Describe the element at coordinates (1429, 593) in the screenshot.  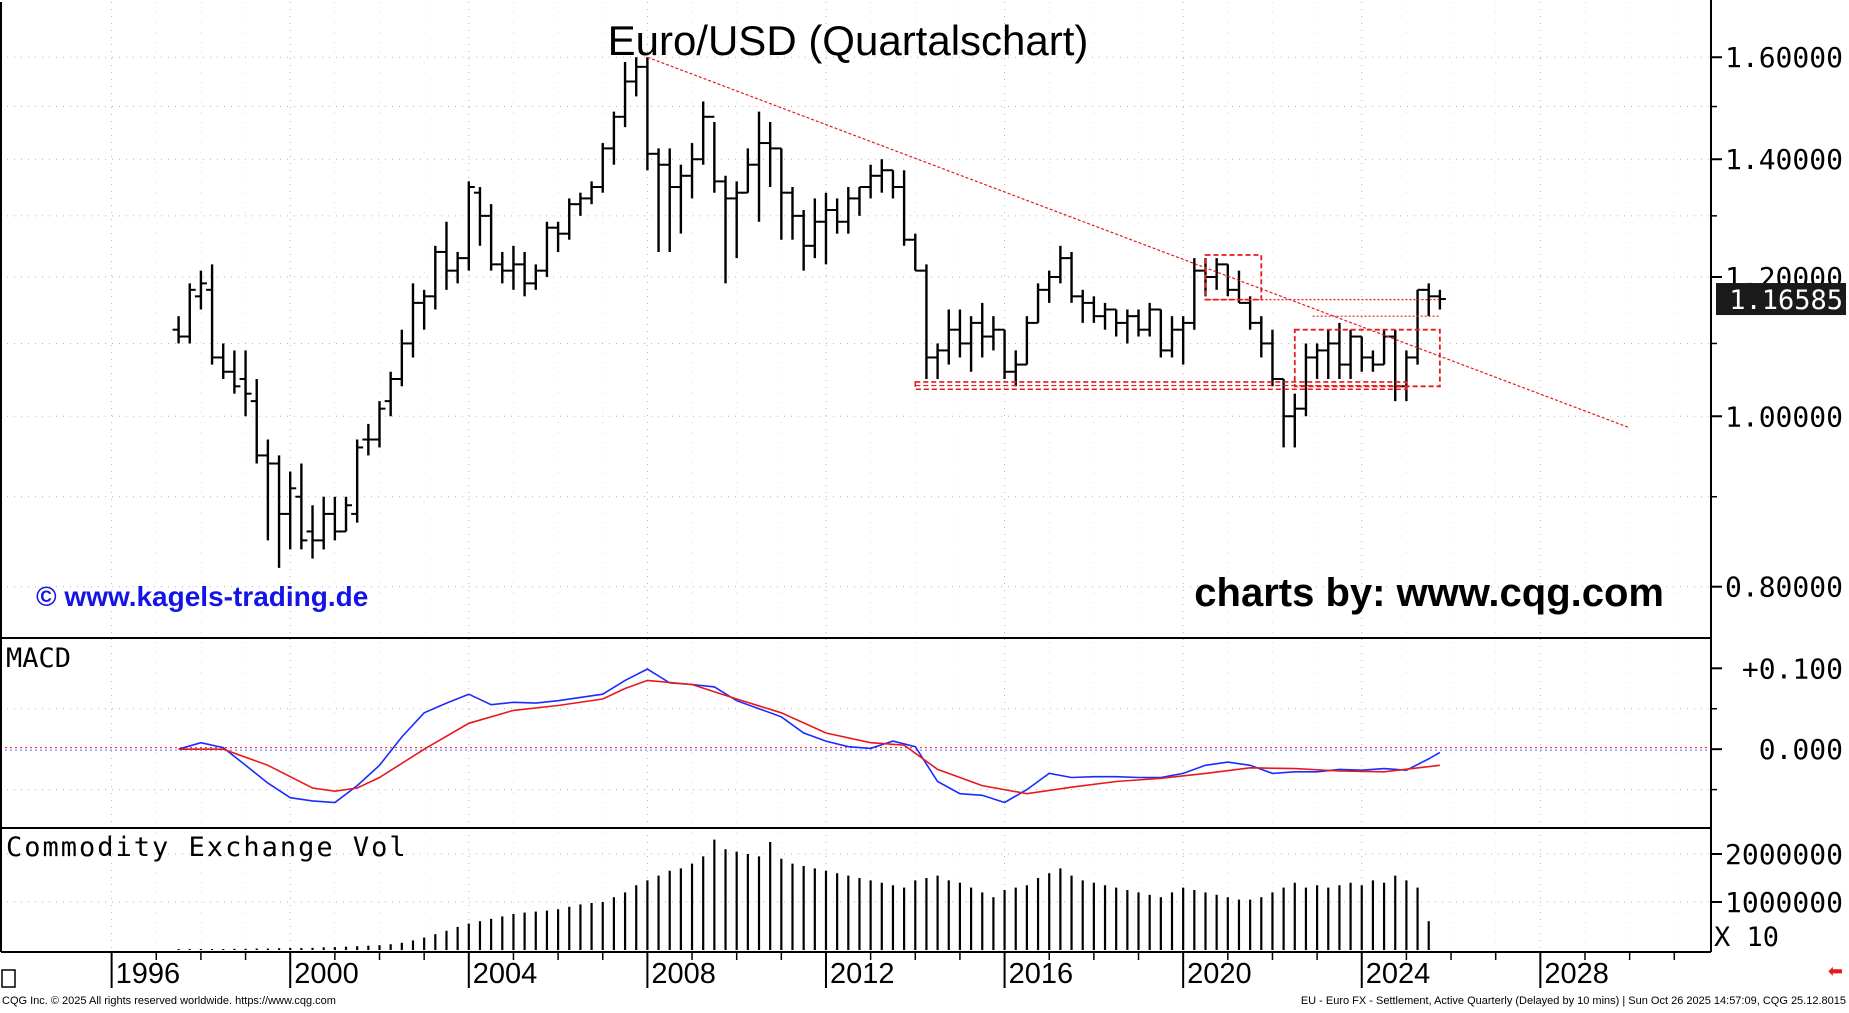
I see `cqg-watermark: charts by: www.cqg.com` at that location.